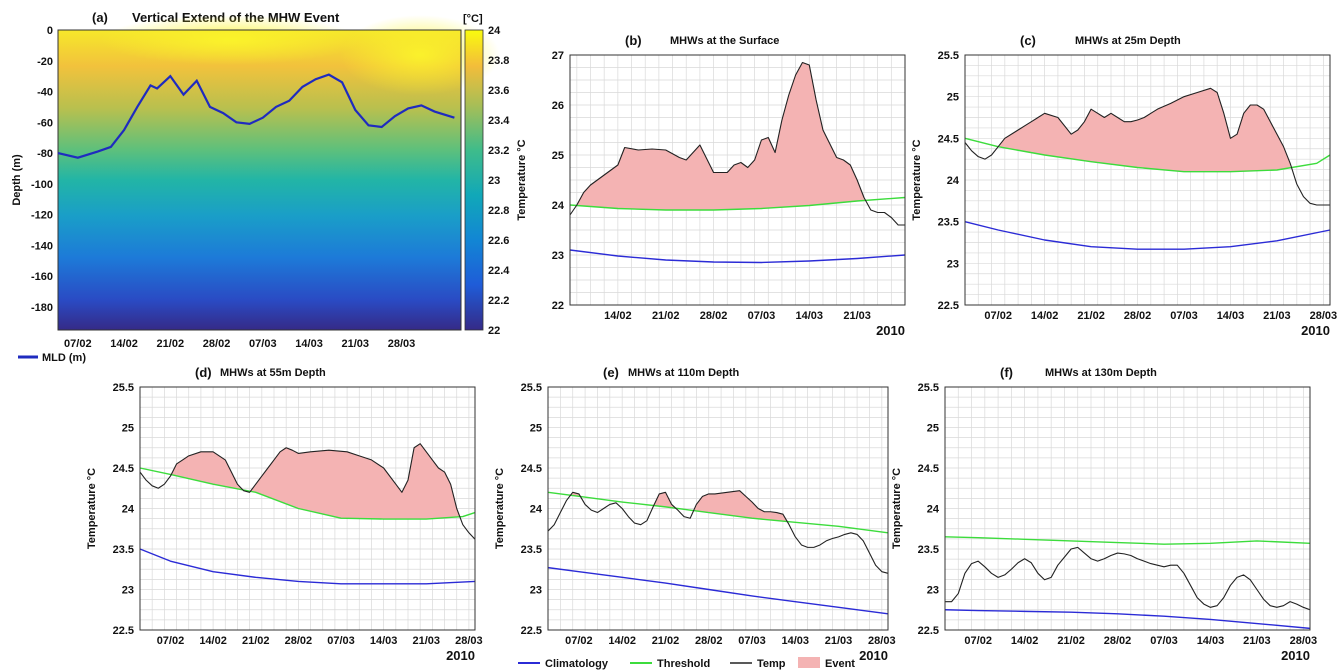 This screenshot has height=672, width=1343. I want to click on colorbar-tick-label: 23.4, so click(499, 121).